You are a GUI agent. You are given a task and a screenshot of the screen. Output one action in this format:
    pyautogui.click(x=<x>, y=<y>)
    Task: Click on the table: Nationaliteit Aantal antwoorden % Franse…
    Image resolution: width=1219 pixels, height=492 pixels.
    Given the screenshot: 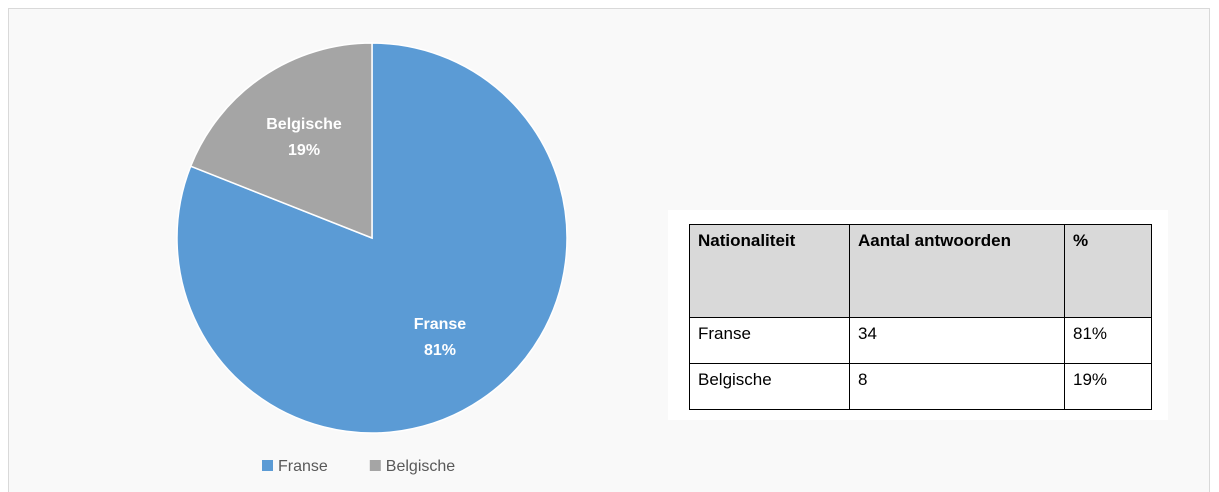 What is the action you would take?
    pyautogui.click(x=920, y=317)
    